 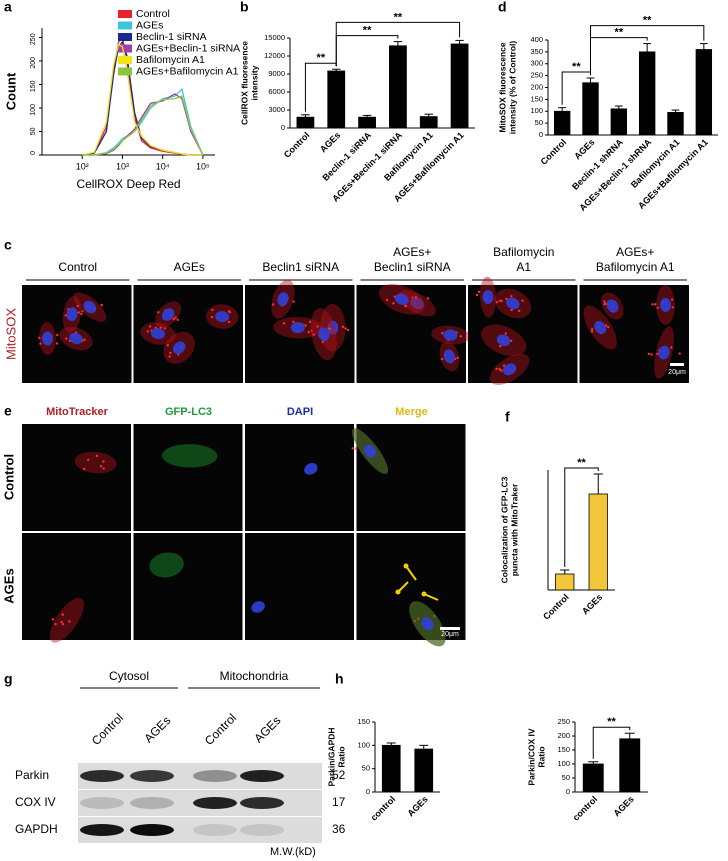 I want to click on y-tick-label: 12000, so click(x=274, y=55).